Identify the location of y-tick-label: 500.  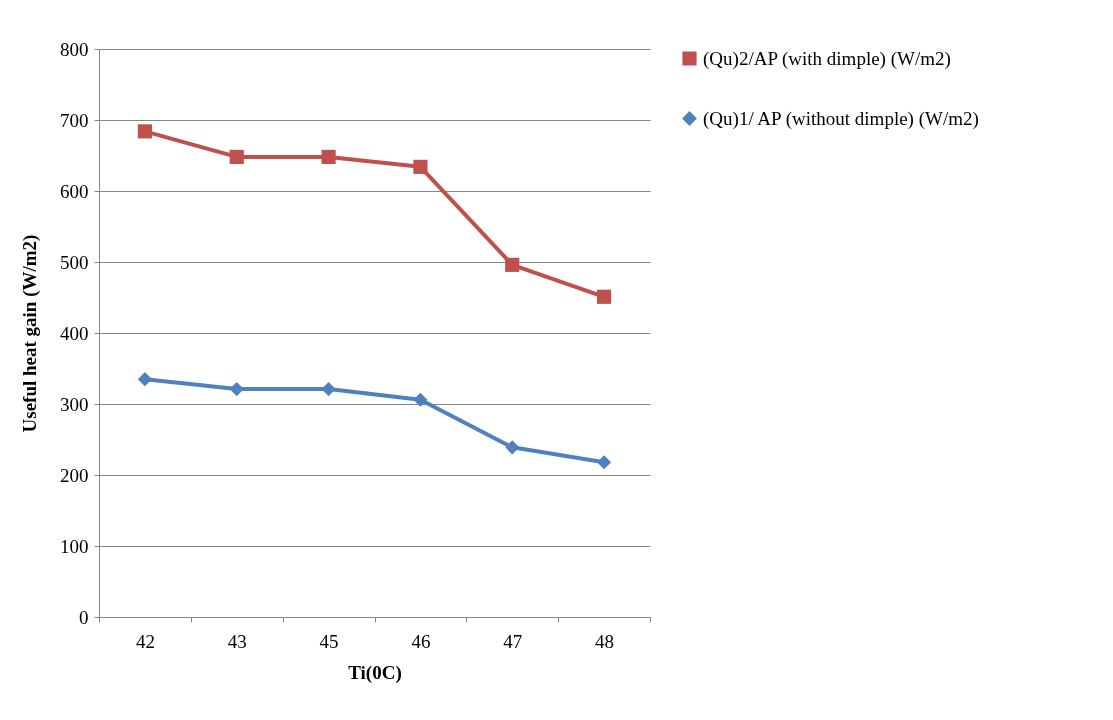
(74, 262).